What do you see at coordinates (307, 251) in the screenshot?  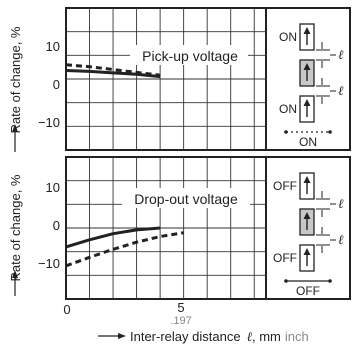 I see `bottom-relay-bottom-arrow-head` at bounding box center [307, 251].